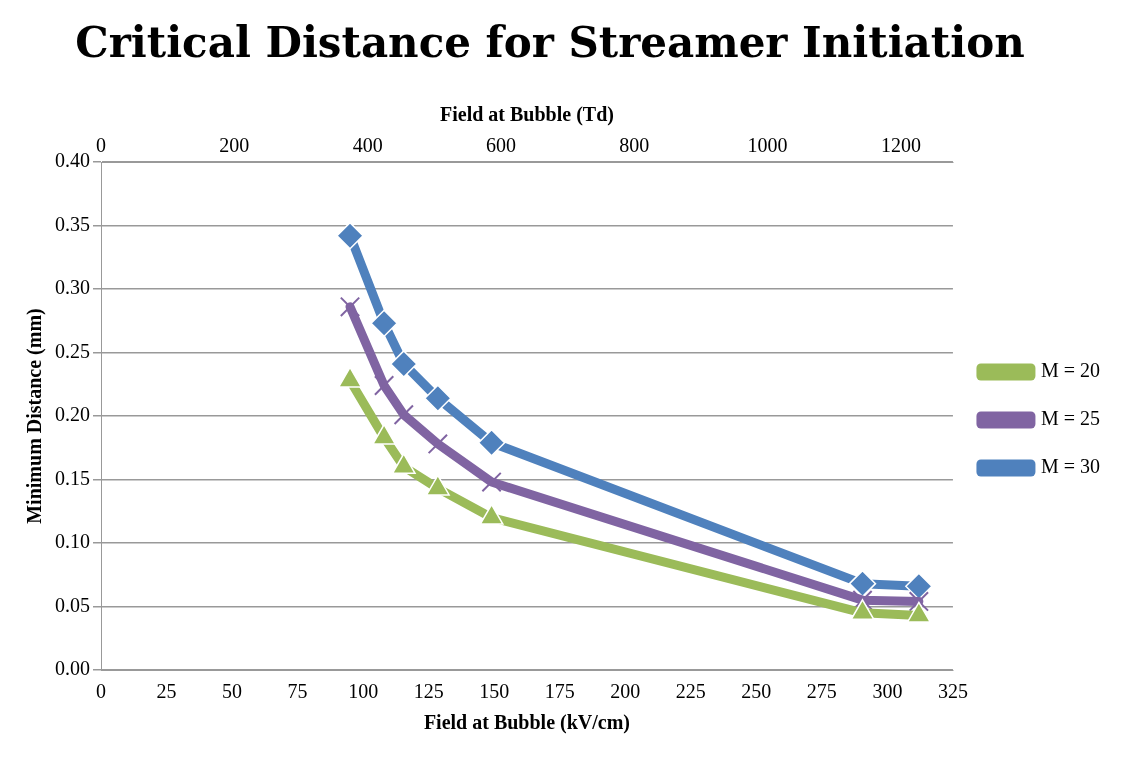 Image resolution: width=1138 pixels, height=769 pixels. I want to click on x-tick-label: 200, so click(625, 691).